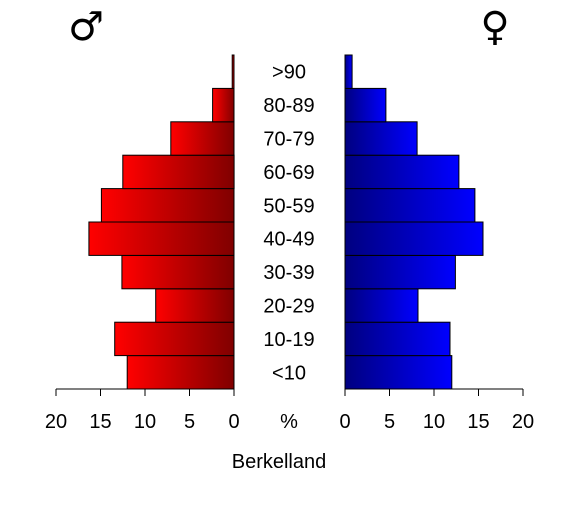 The image size is (579, 512). Describe the element at coordinates (189, 422) in the screenshot. I see `left-tick-label: 5` at that location.